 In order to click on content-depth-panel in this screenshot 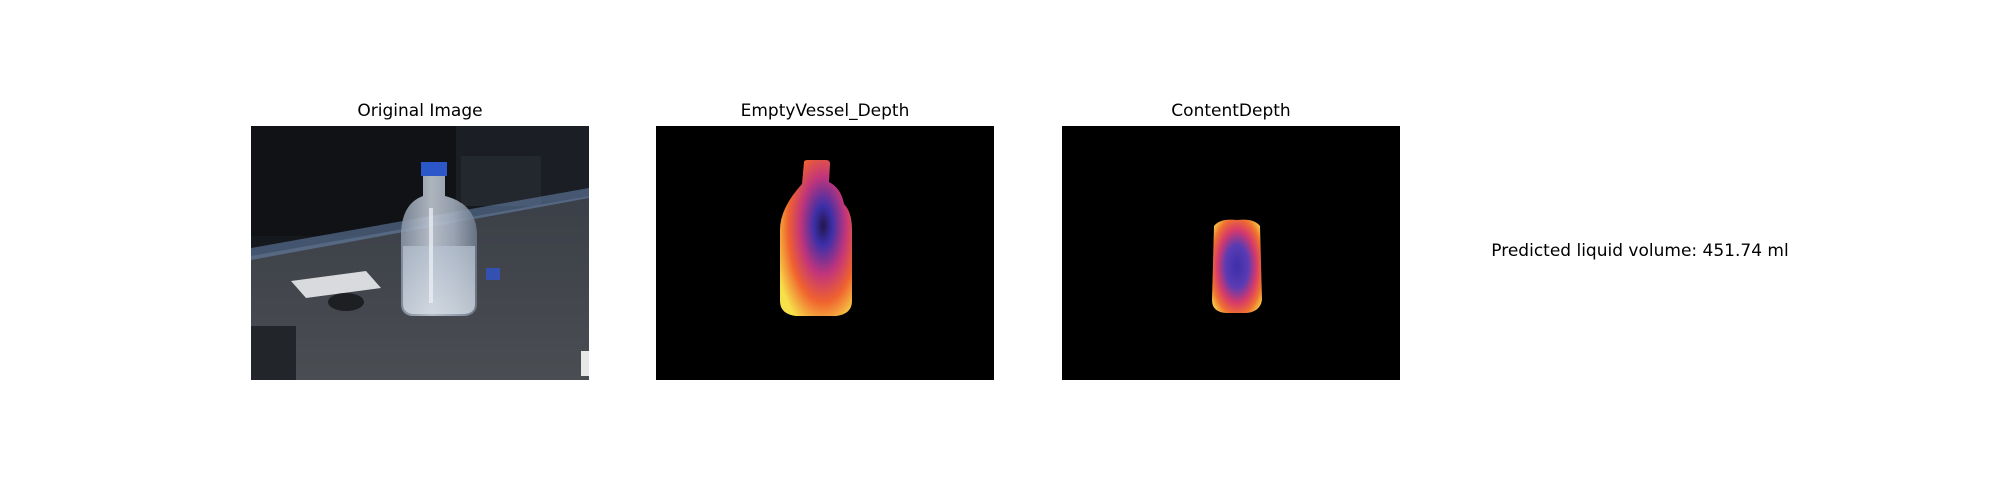, I will do `click(1231, 253)`.